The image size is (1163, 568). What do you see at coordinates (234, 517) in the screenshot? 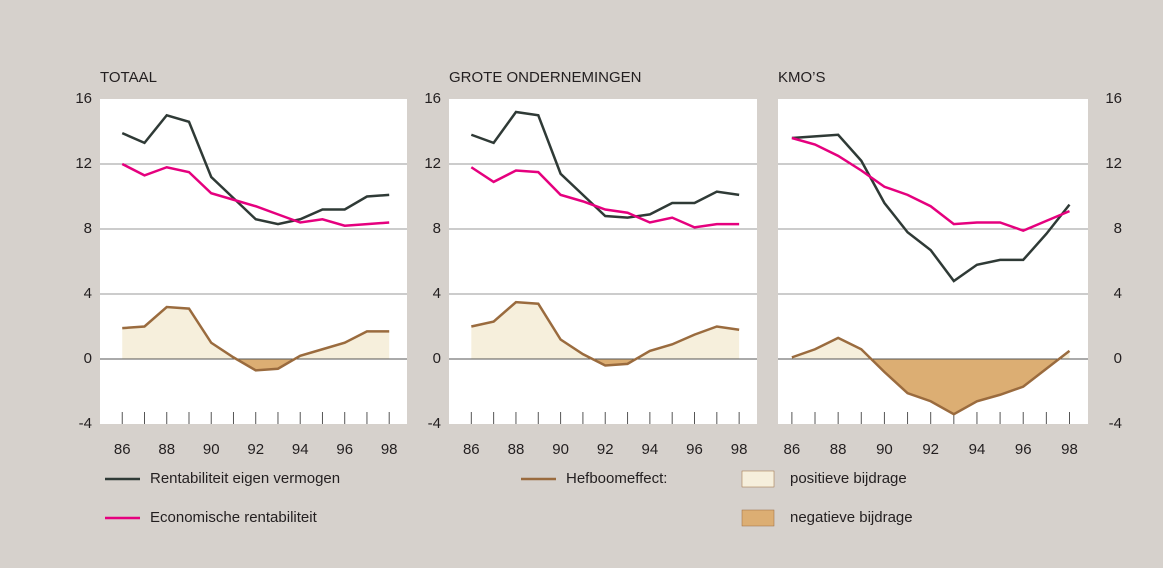
I see `legend-label: Economische rentabiliteit` at bounding box center [234, 517].